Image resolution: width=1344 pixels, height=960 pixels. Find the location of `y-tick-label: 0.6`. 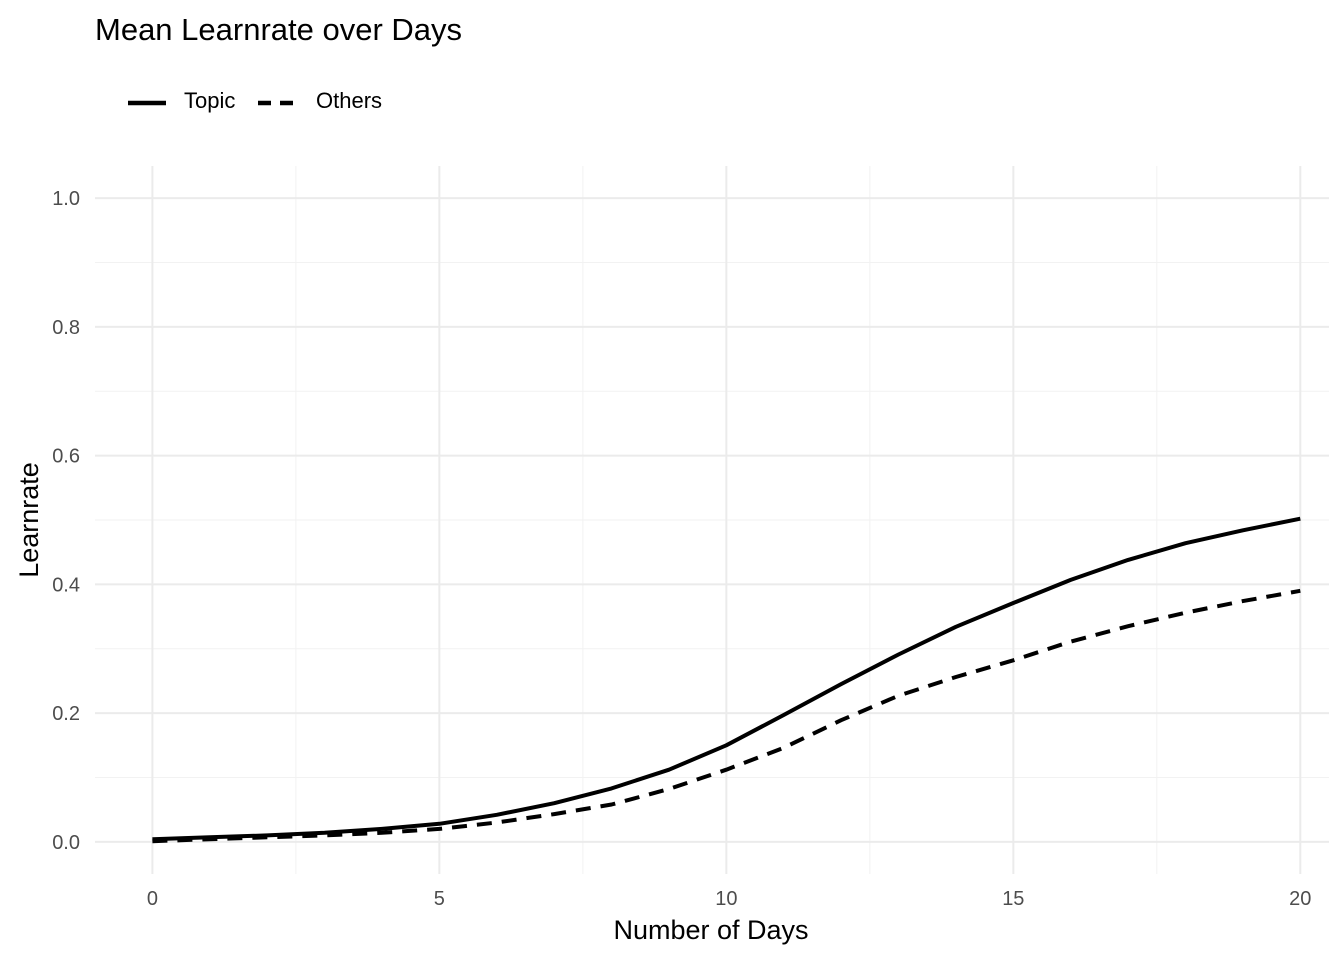

y-tick-label: 0.6 is located at coordinates (66, 457).